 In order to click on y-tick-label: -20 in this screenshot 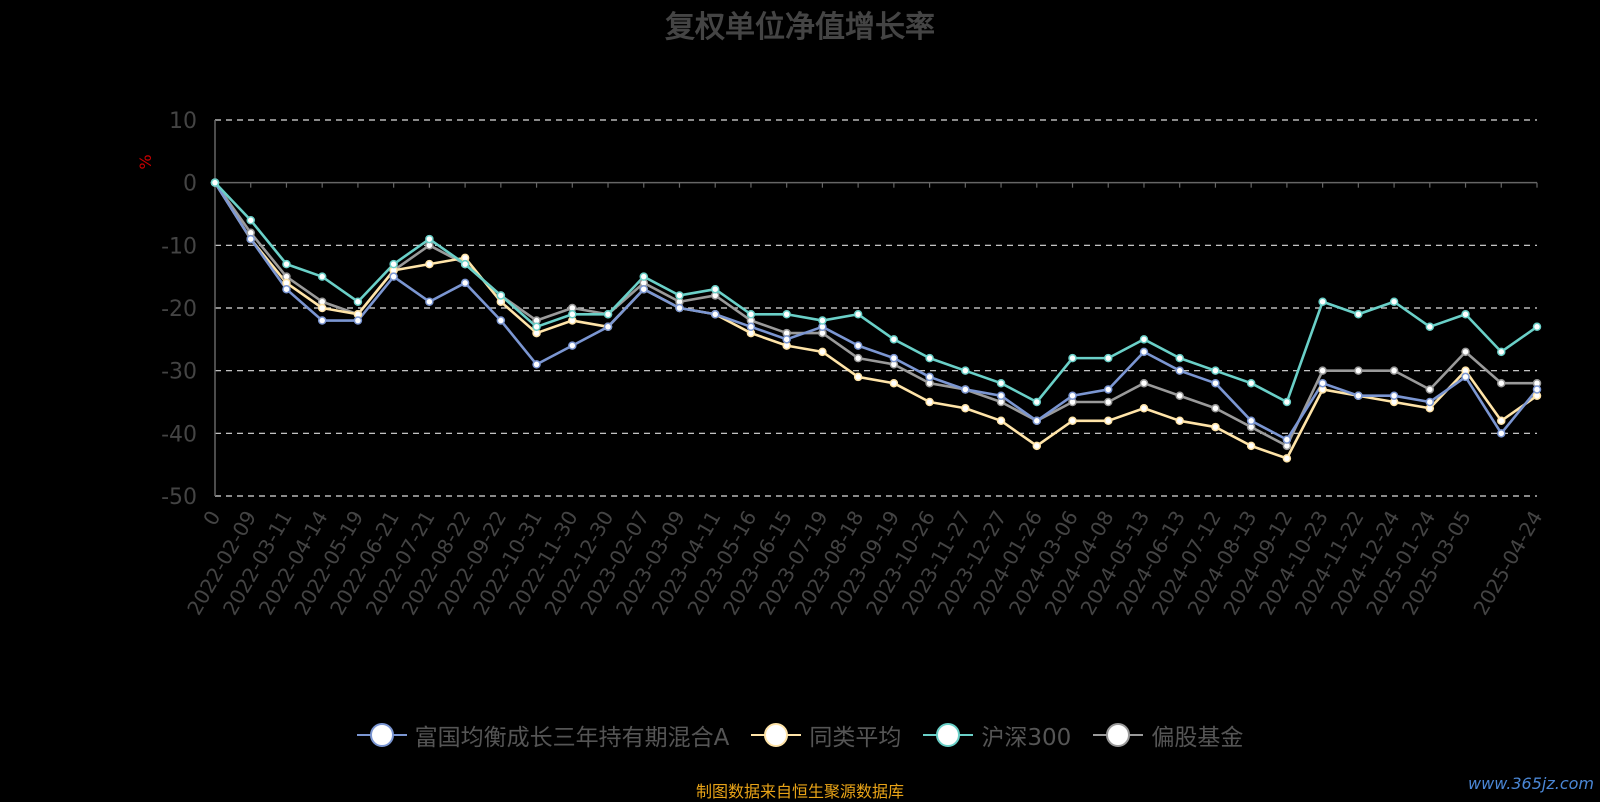, I will do `click(179, 309)`.